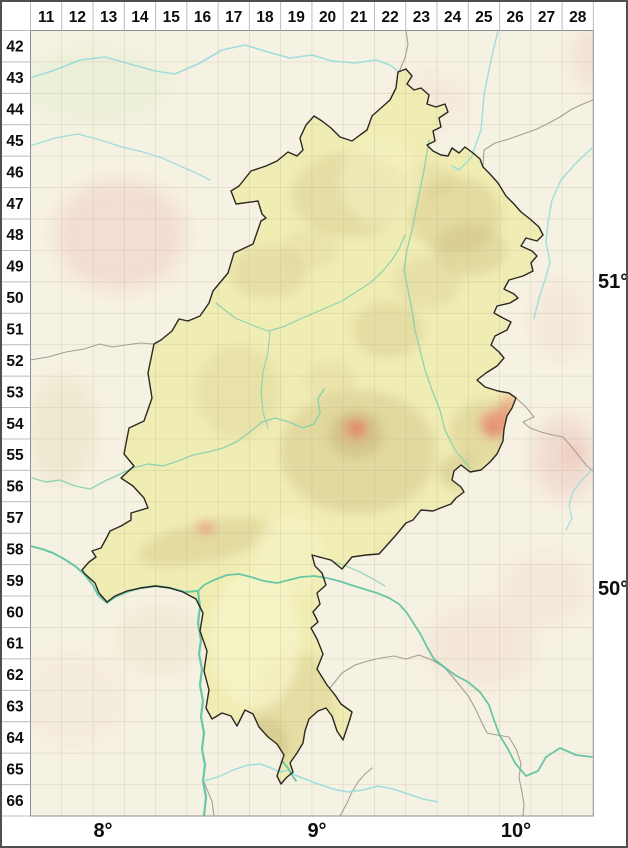 The height and width of the screenshot is (848, 628). I want to click on state-border-west, so click(92, 351).